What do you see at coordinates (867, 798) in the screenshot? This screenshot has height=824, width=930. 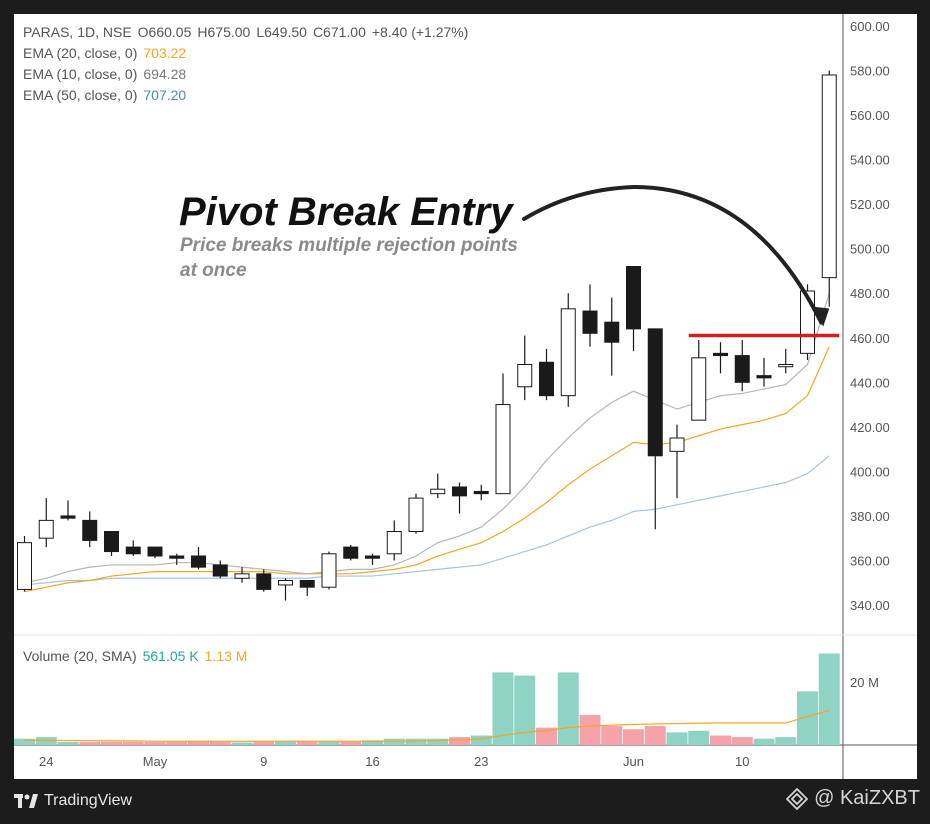 I see `author-handle: @ KaiZXBT` at bounding box center [867, 798].